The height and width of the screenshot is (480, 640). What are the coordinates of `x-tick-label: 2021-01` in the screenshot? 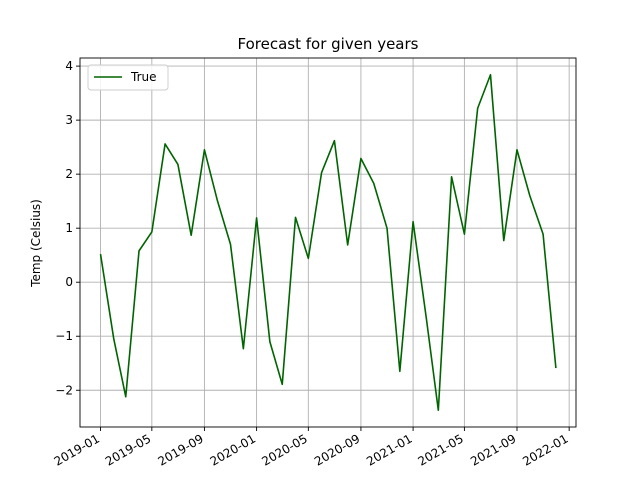 It's located at (389, 449).